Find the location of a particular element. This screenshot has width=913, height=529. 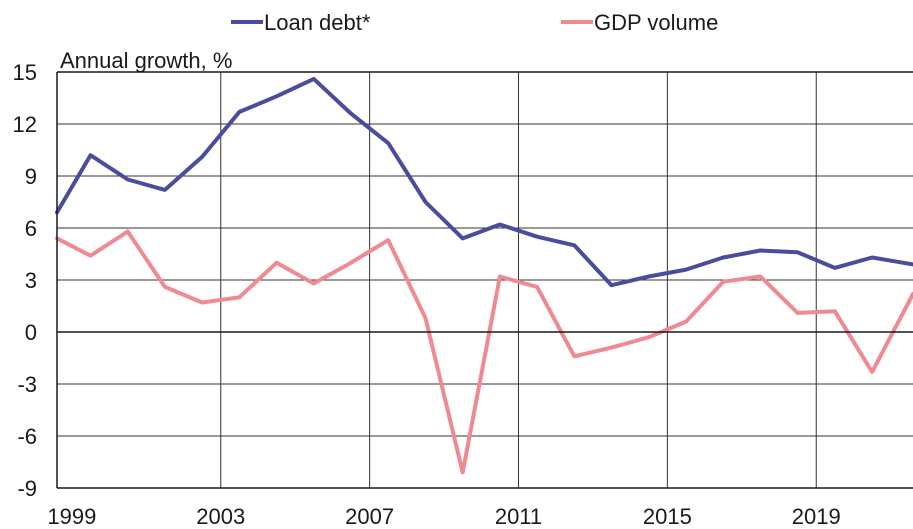

y-tick-label: 12 is located at coordinates (25, 124).